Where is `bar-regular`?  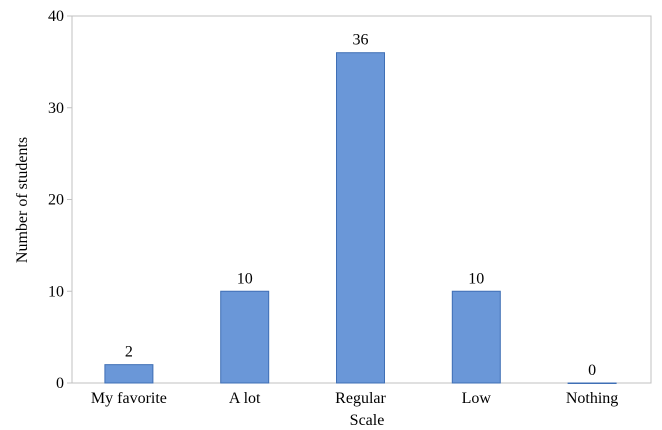
bar-regular is located at coordinates (360, 218).